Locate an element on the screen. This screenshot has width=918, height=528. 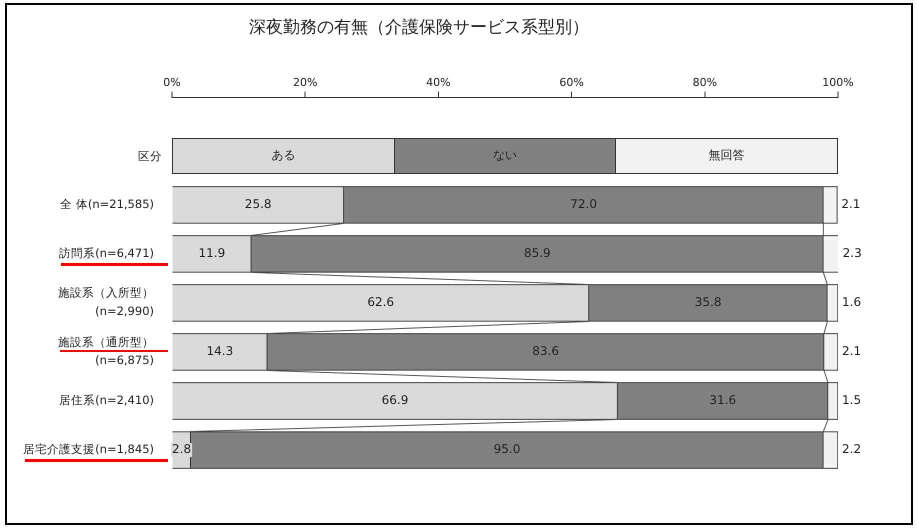
x2-tick-label: 100% is located at coordinates (838, 82).